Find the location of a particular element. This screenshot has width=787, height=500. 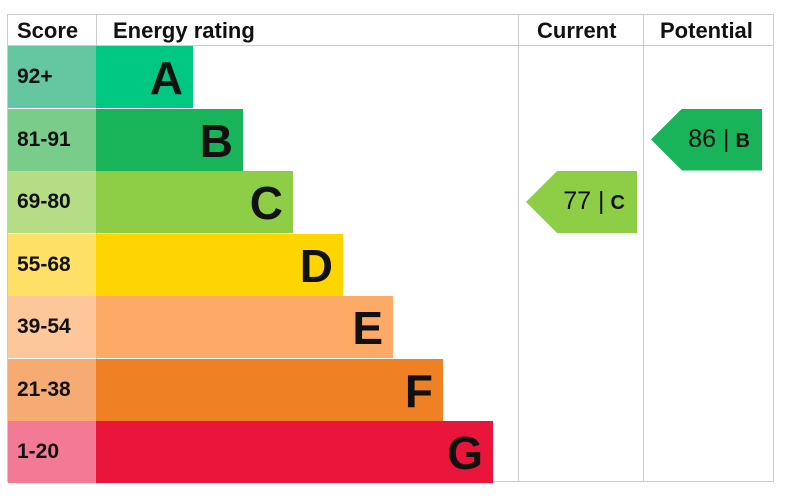

score-d: 55-68 is located at coordinates (52, 264).